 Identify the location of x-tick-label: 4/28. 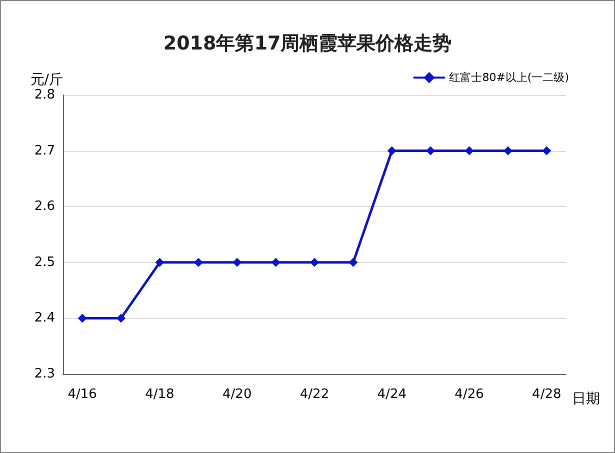
(547, 394).